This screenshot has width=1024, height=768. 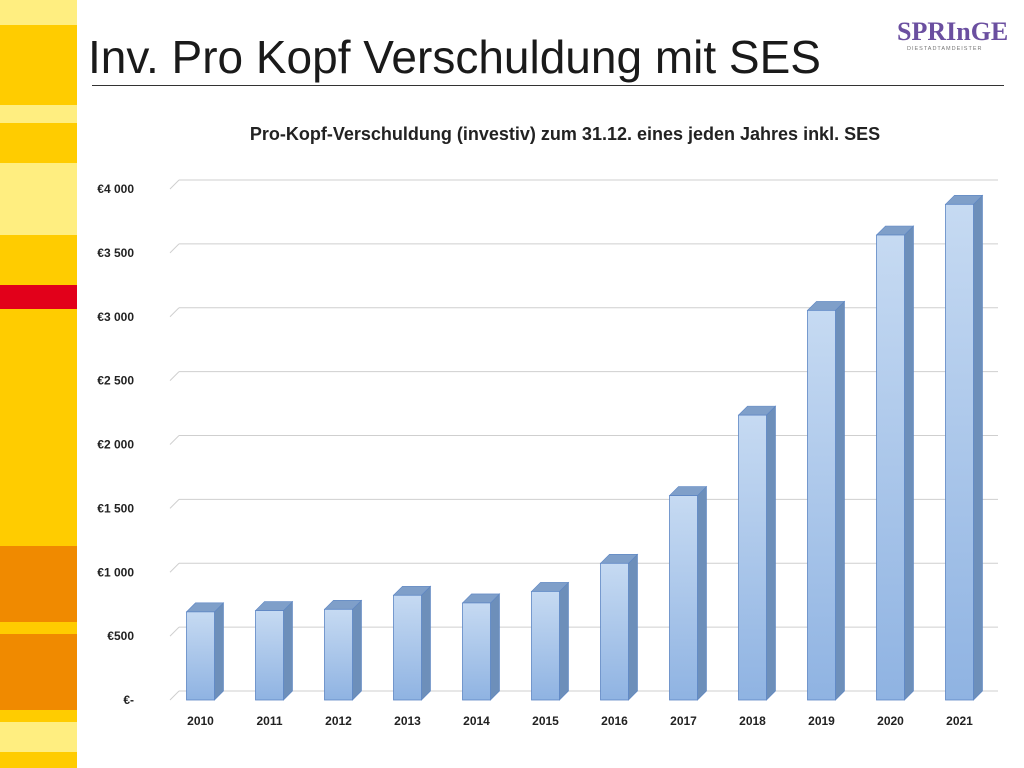 I want to click on y-tick-label: €1 500, so click(x=115, y=508).